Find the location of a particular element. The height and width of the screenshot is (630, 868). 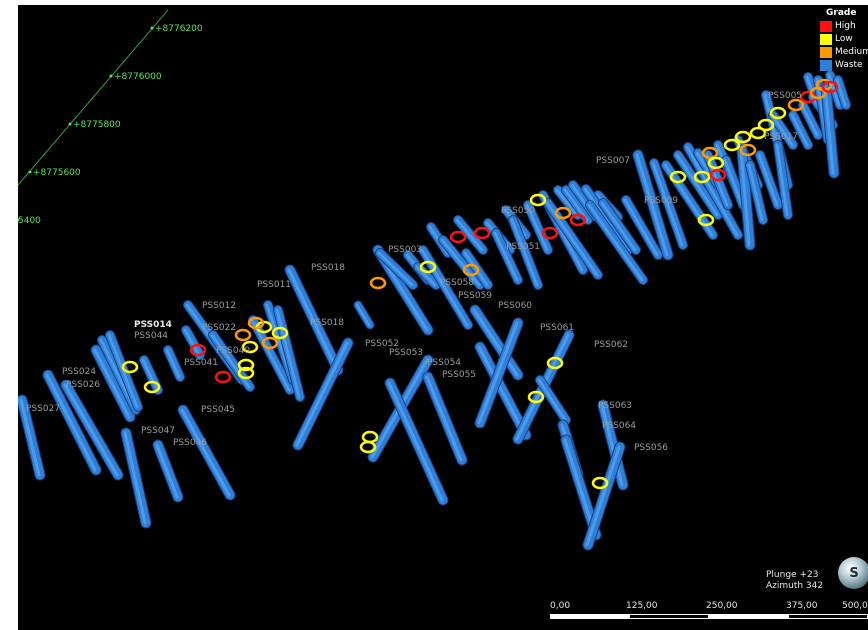

hole-label: PSS014 is located at coordinates (153, 325).